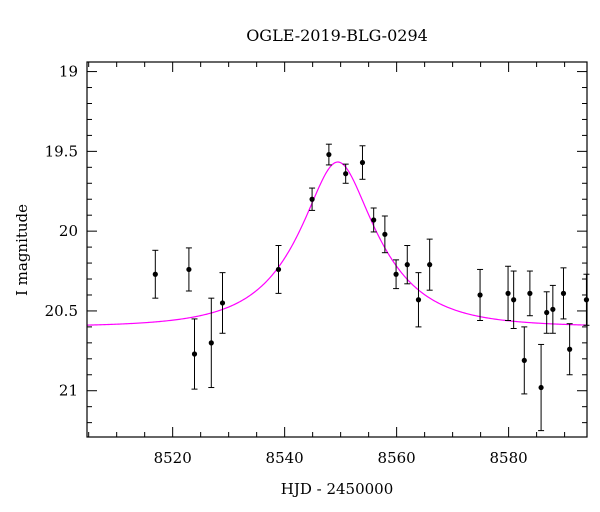 This screenshot has width=600, height=512. Describe the element at coordinates (61, 151) in the screenshot. I see `y-tick-label: 19.5` at that location.